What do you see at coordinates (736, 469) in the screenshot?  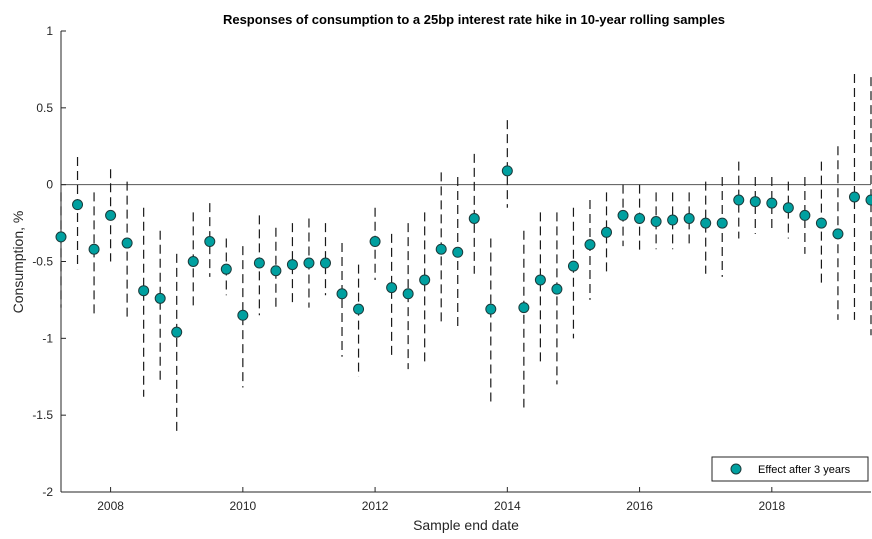 I see `legend-marker` at bounding box center [736, 469].